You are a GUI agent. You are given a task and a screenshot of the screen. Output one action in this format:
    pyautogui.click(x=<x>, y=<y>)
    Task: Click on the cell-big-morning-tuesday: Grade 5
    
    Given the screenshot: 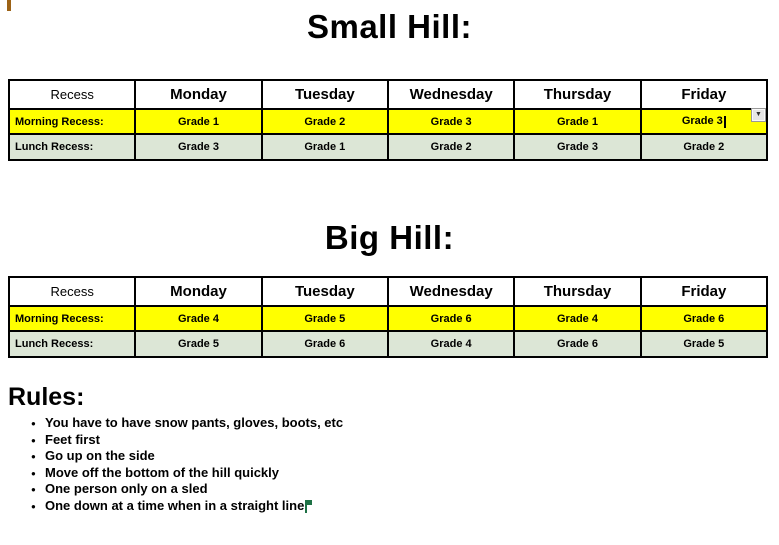 What is the action you would take?
    pyautogui.click(x=324, y=318)
    